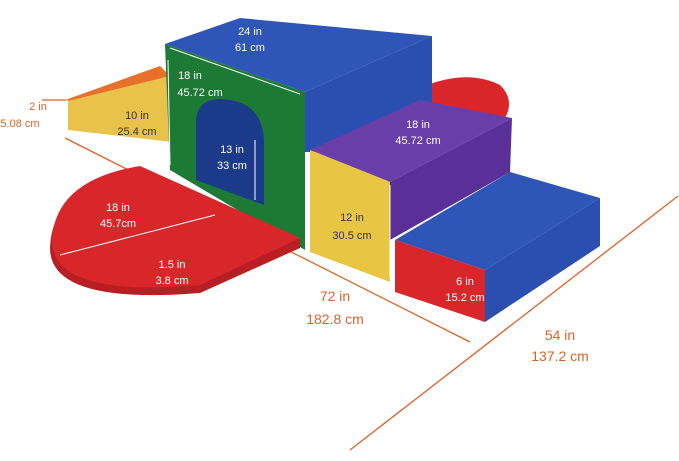  Describe the element at coordinates (250, 48) in the screenshot. I see `dim-label: 61 cm` at that location.